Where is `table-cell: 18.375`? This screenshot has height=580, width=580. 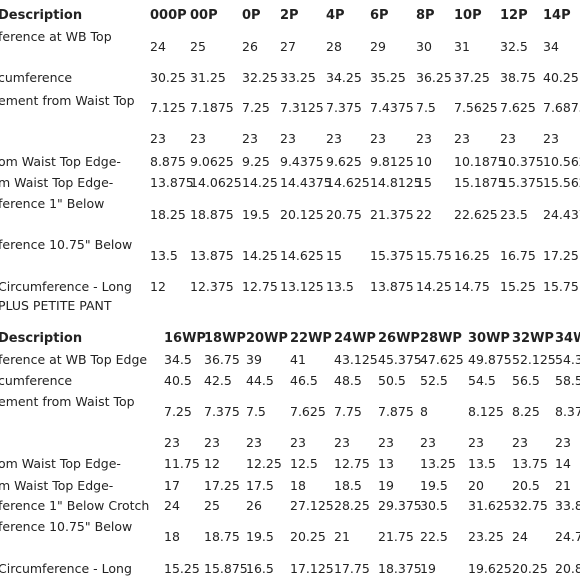
table-cell: 18.375 is located at coordinates (400, 568).